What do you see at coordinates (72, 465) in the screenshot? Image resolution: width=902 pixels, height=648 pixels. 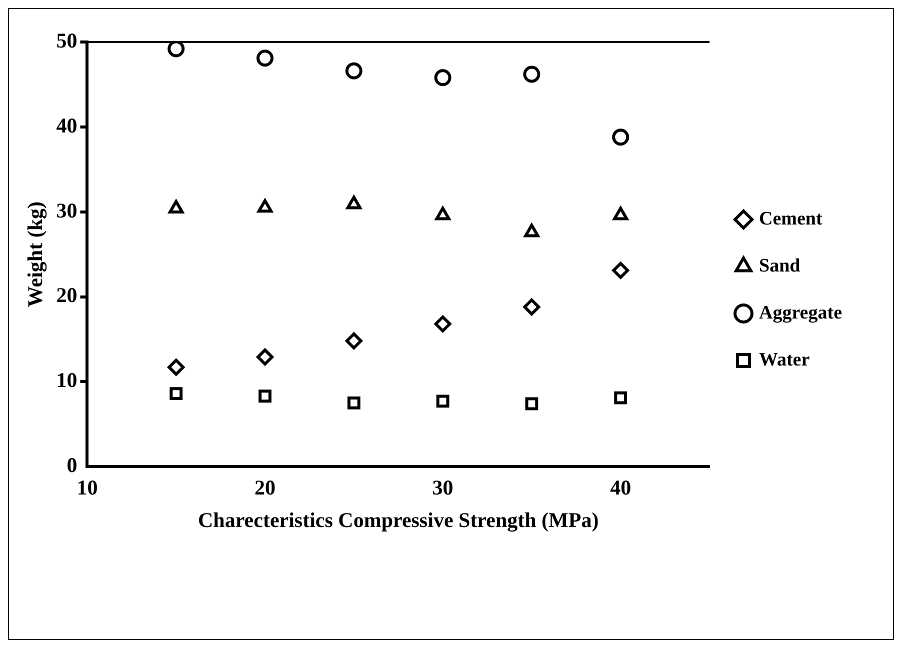 I see `y-tick-label: 0` at bounding box center [72, 465].